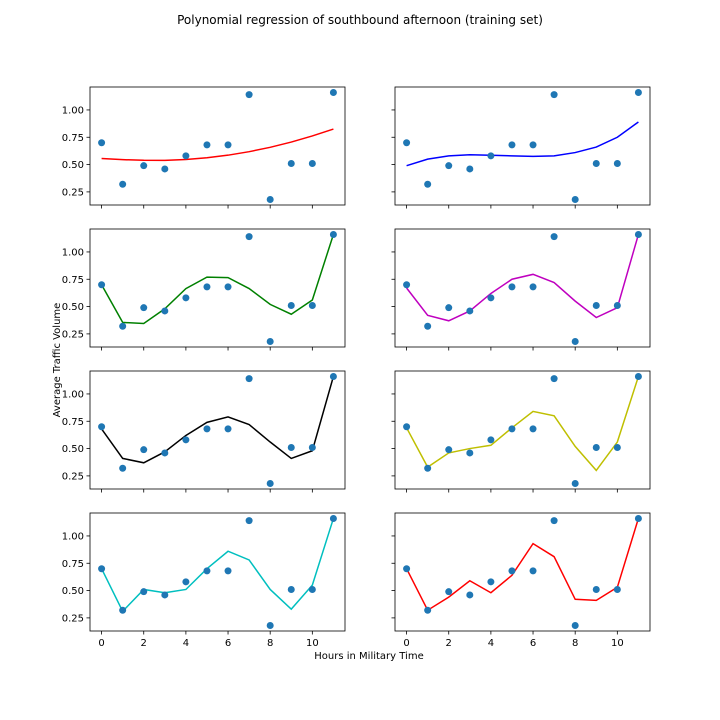 Image resolution: width=720 pixels, height=720 pixels. I want to click on subplot-8: 0 2 4 6 8 10, so click(521, 580).